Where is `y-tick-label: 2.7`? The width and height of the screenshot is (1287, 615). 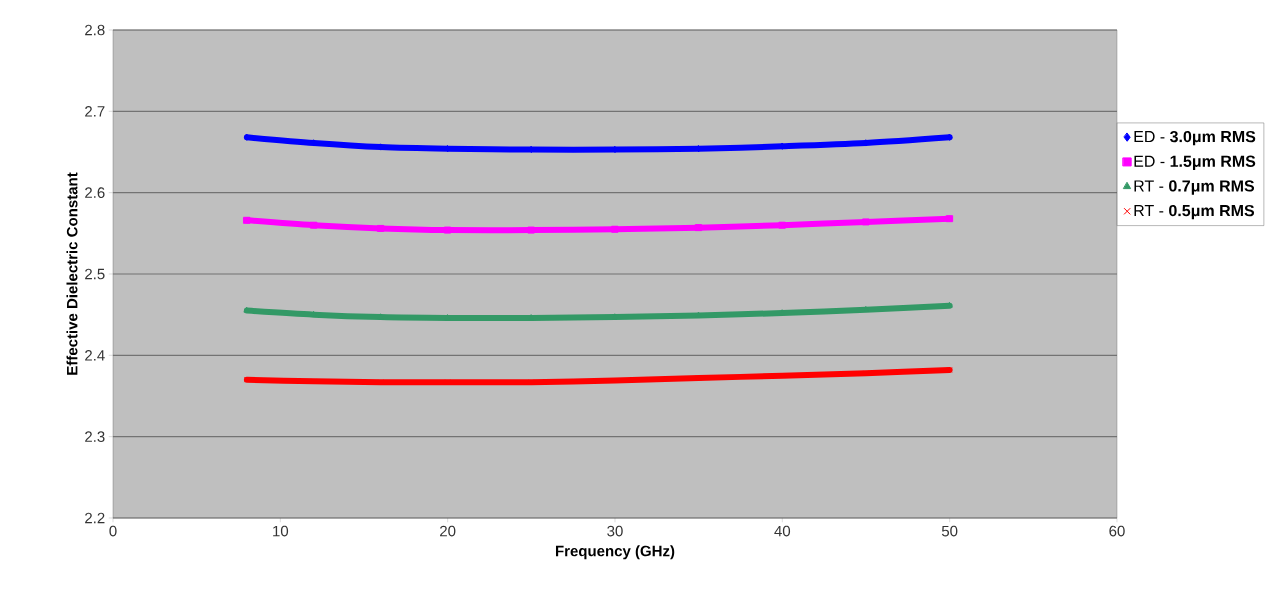
y-tick-label: 2.7 is located at coordinates (95, 111).